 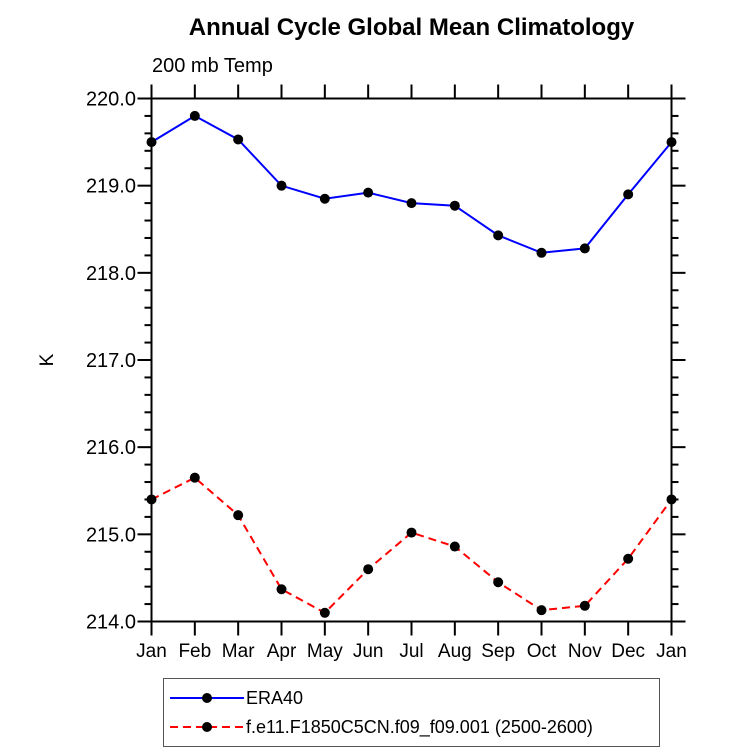 I want to click on legend-item-model: f.e11.F1850C5CN.f09_f09.001 (2500-2600), so click(x=413, y=727).